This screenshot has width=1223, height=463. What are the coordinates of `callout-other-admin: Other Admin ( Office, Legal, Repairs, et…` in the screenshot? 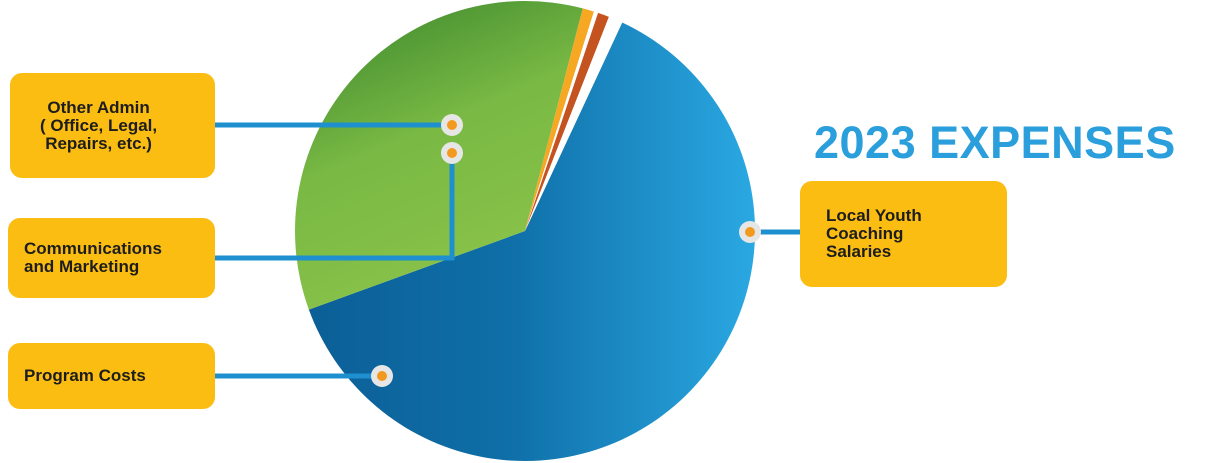 It's located at (112, 125).